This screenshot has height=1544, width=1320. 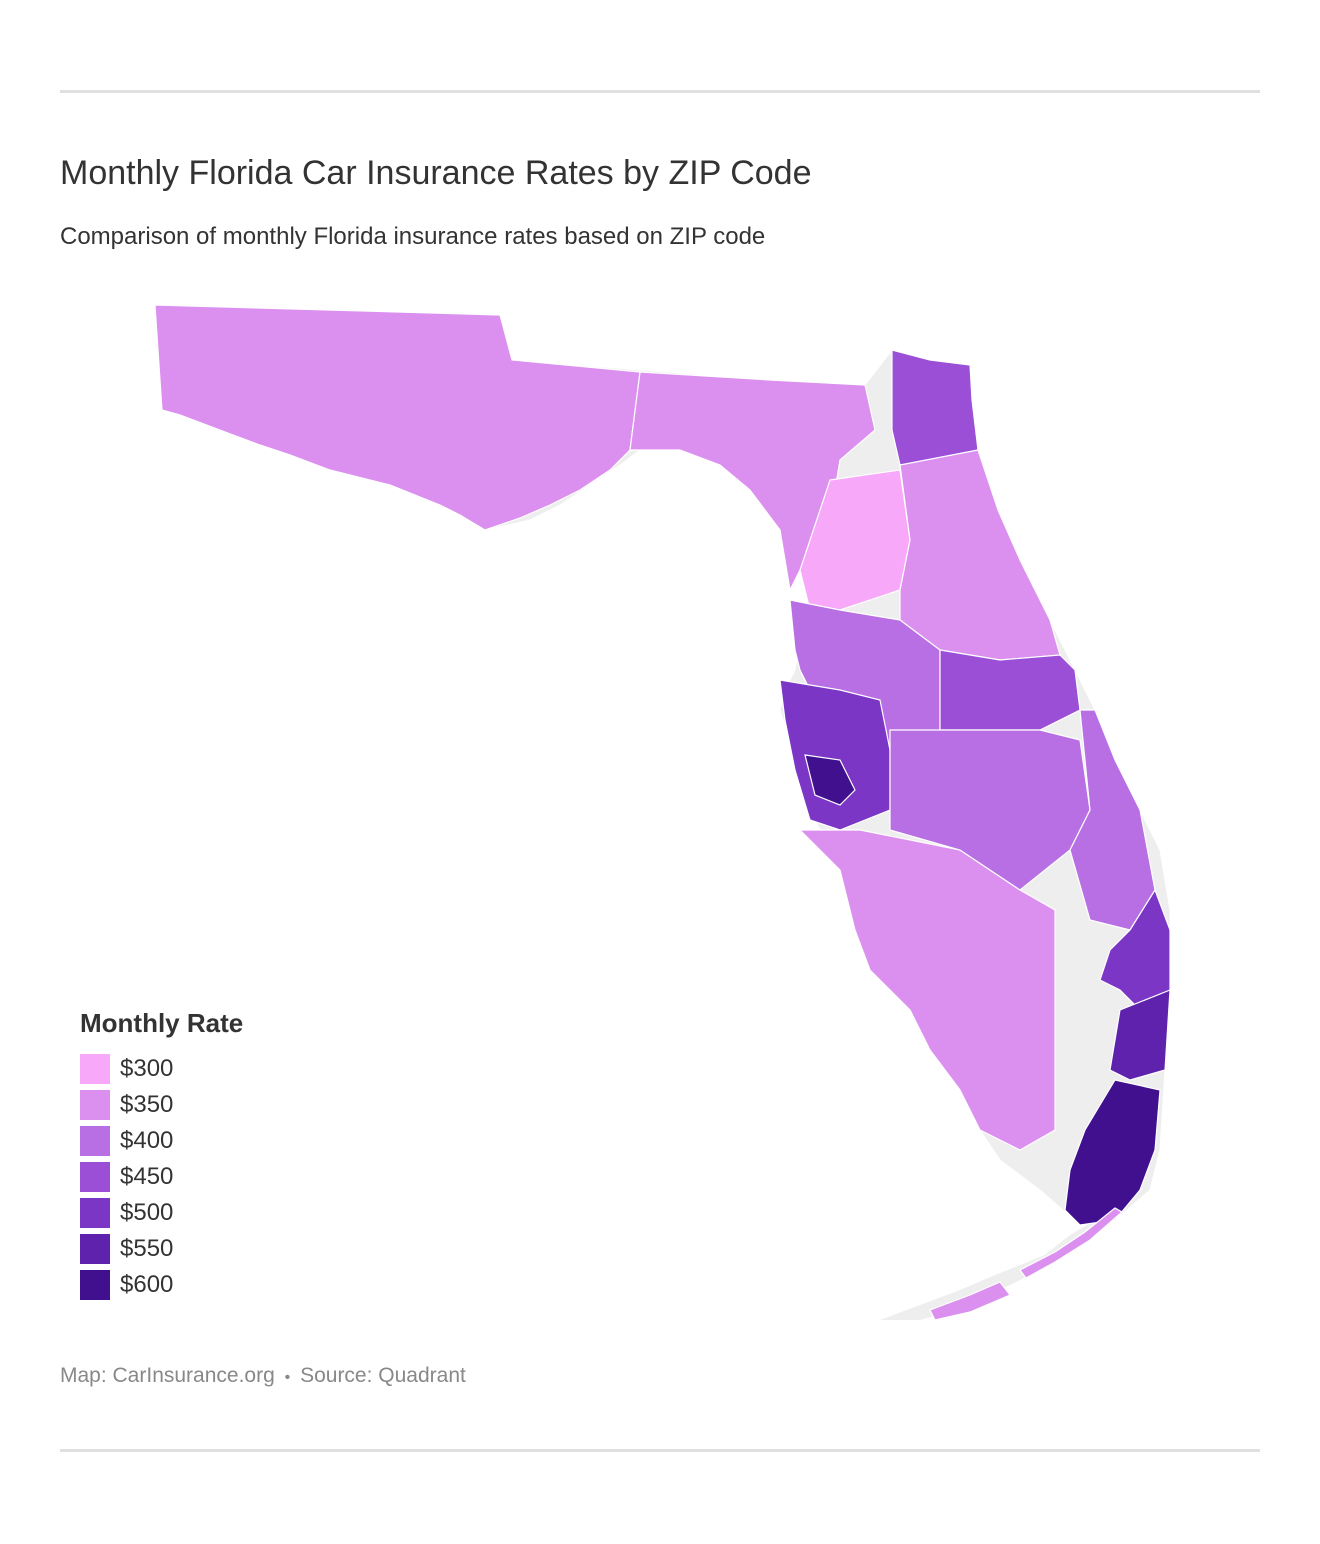 I want to click on legend-label: $350, so click(x=147, y=1104).